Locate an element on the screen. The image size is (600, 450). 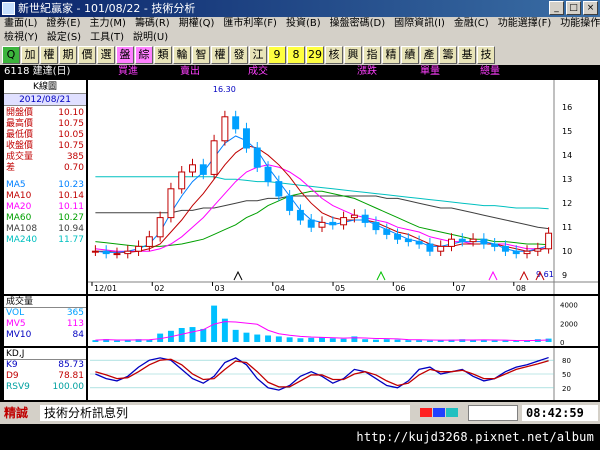
toolbar: Q 加權期價選盤綜類輪智權發江 9 8 29 核興指精績產籌基技 is located at coordinates (300, 55).